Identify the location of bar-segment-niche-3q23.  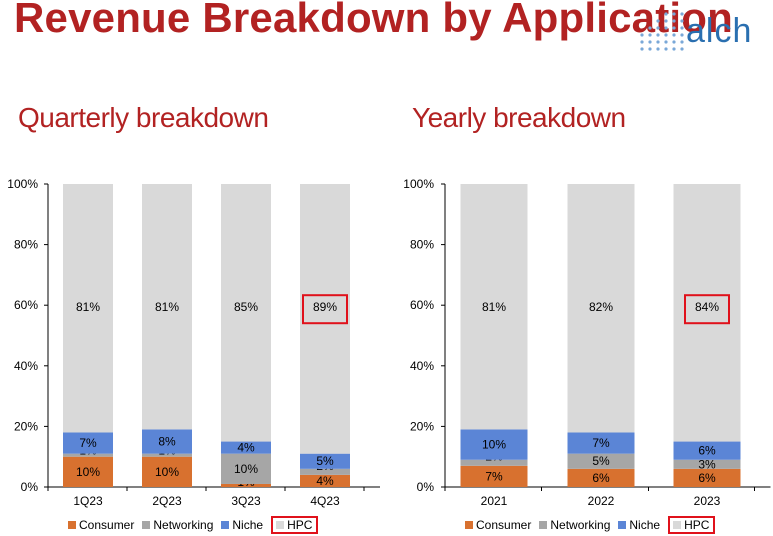
(246, 447).